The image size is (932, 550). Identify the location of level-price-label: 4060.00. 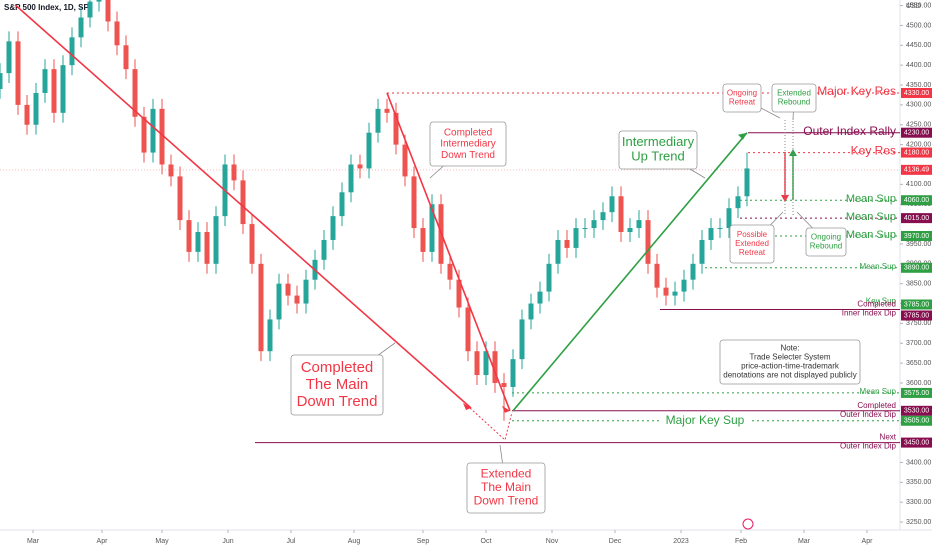
(916, 200).